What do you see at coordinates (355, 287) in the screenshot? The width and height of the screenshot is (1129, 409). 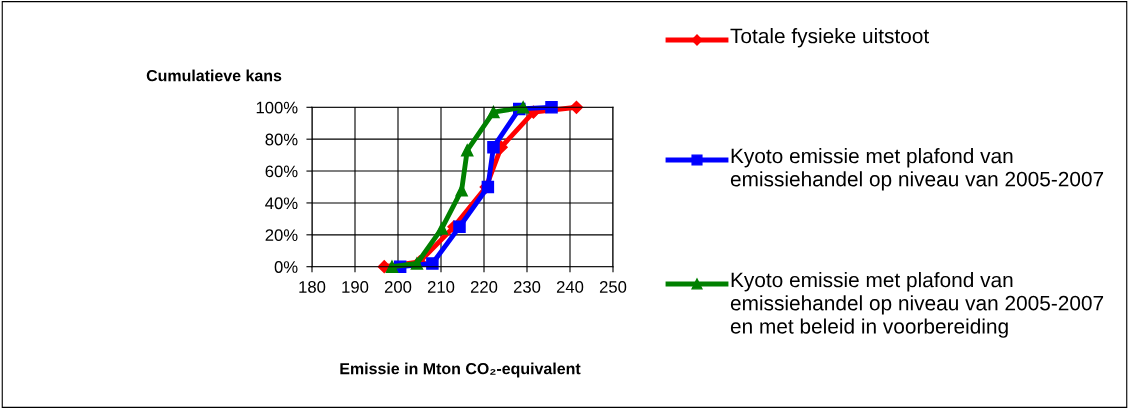 I see `x-tick-label: 190` at bounding box center [355, 287].